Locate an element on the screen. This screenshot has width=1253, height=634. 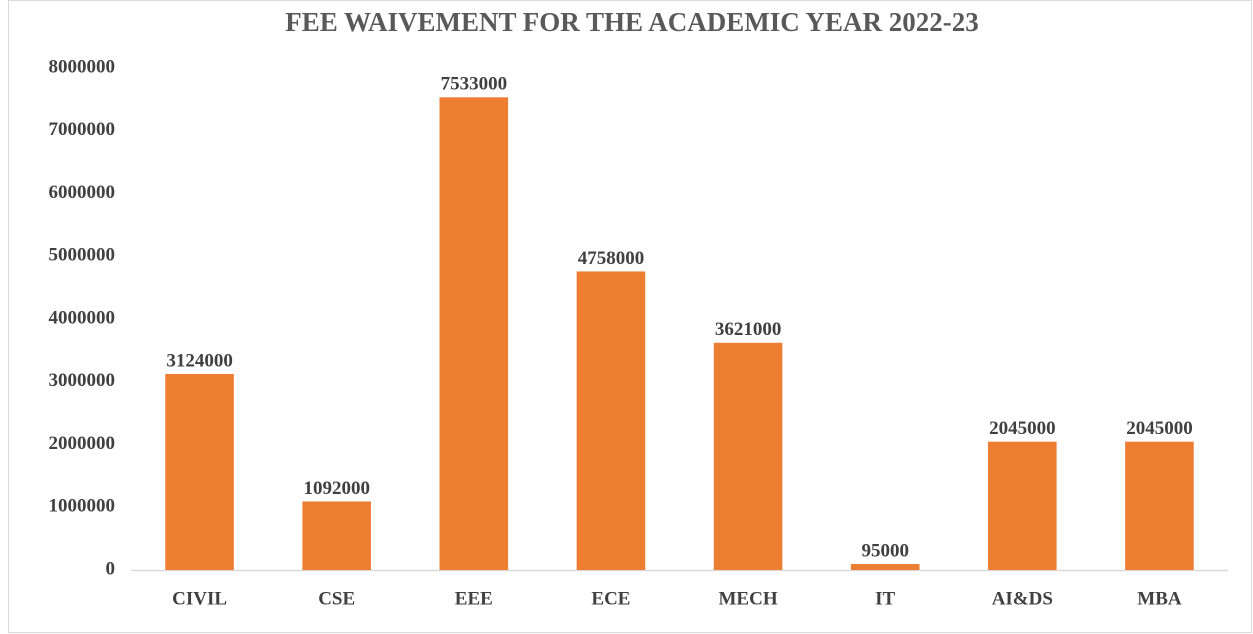
x-tick-label: ECE is located at coordinates (610, 598).